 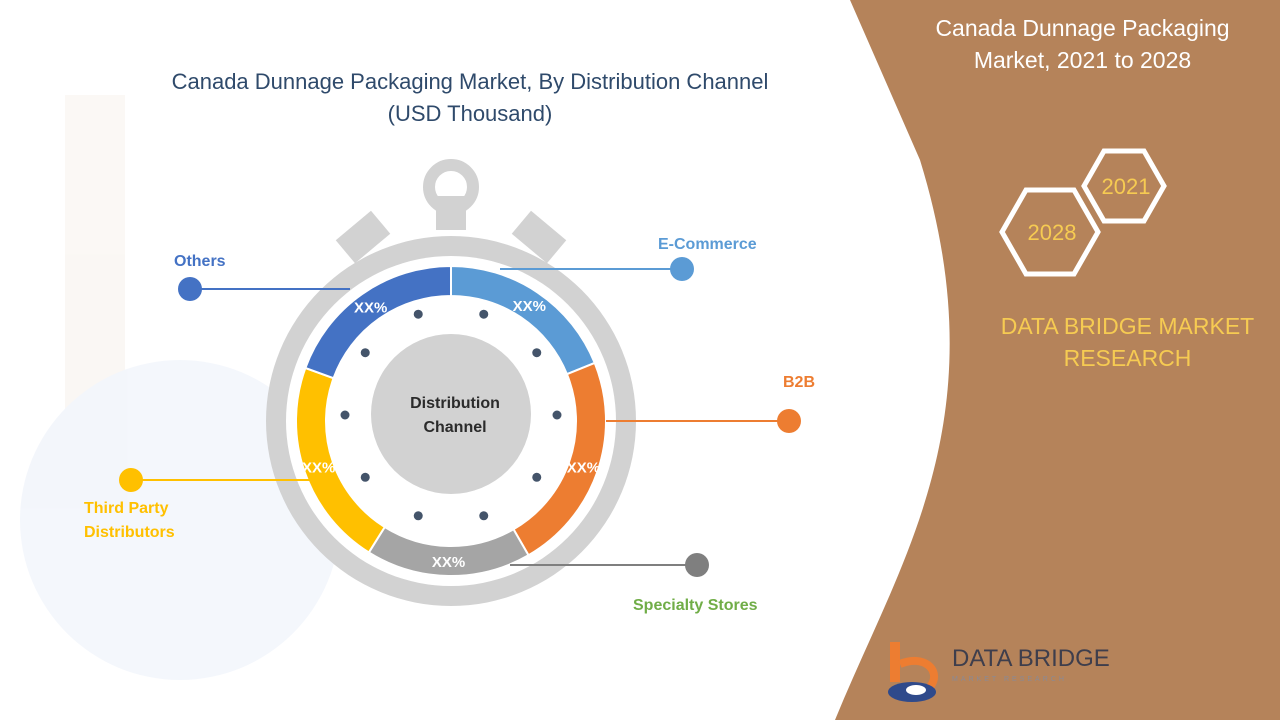 What do you see at coordinates (913, 672) in the screenshot?
I see `logo-icon` at bounding box center [913, 672].